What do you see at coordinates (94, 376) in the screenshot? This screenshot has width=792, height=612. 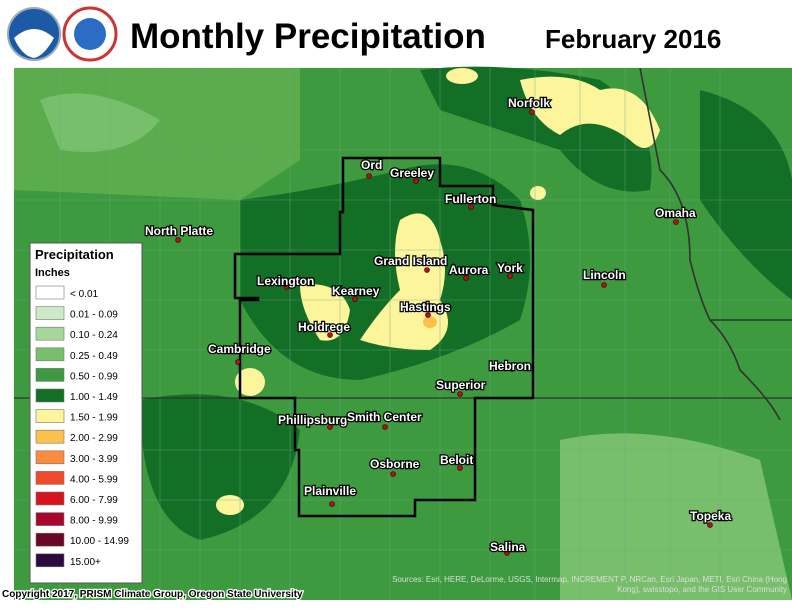 I see `legend-label: 0.50 - 0.99` at bounding box center [94, 376].